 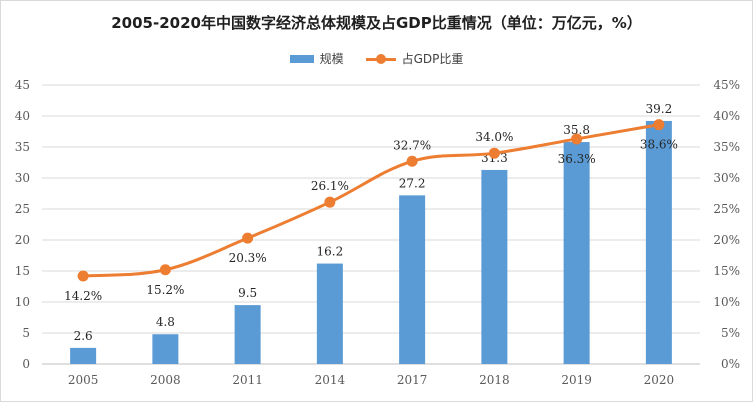 What do you see at coordinates (432, 59) in the screenshot?
I see `legend-label-gdp-share: 占GDP比重` at bounding box center [432, 59].